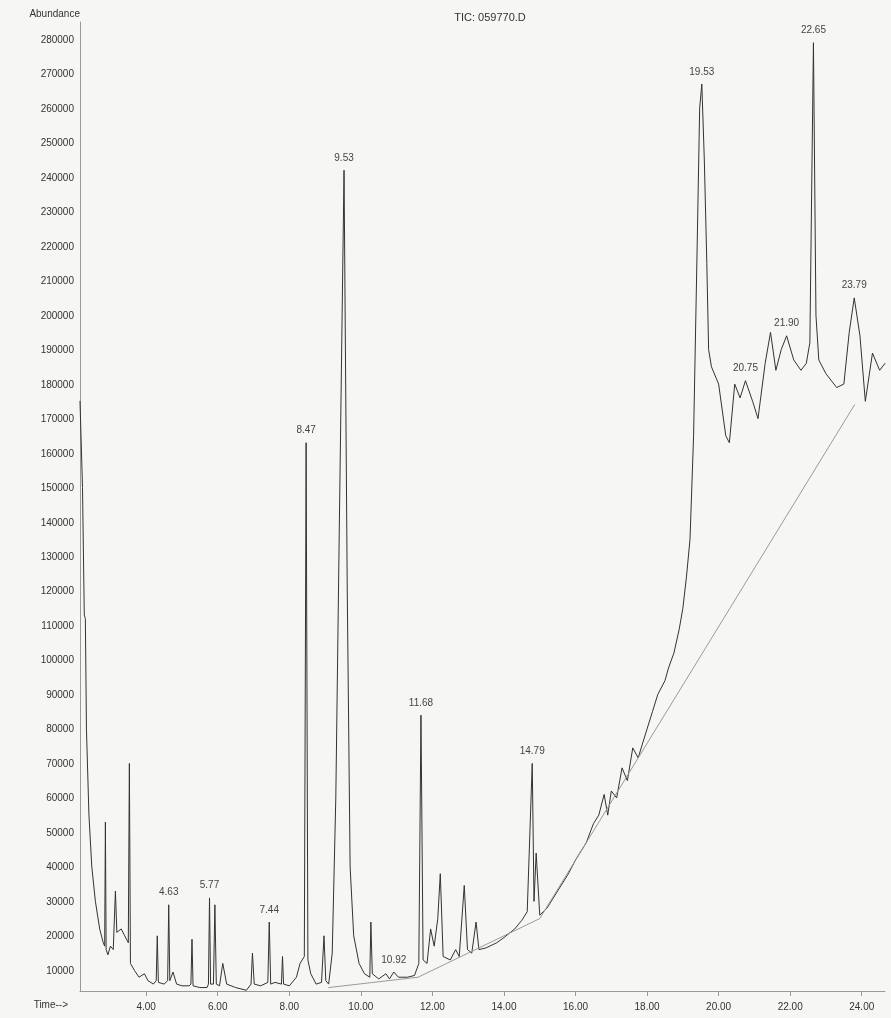  Describe the element at coordinates (57, 143) in the screenshot. I see `y-tick-label: 250000` at that location.